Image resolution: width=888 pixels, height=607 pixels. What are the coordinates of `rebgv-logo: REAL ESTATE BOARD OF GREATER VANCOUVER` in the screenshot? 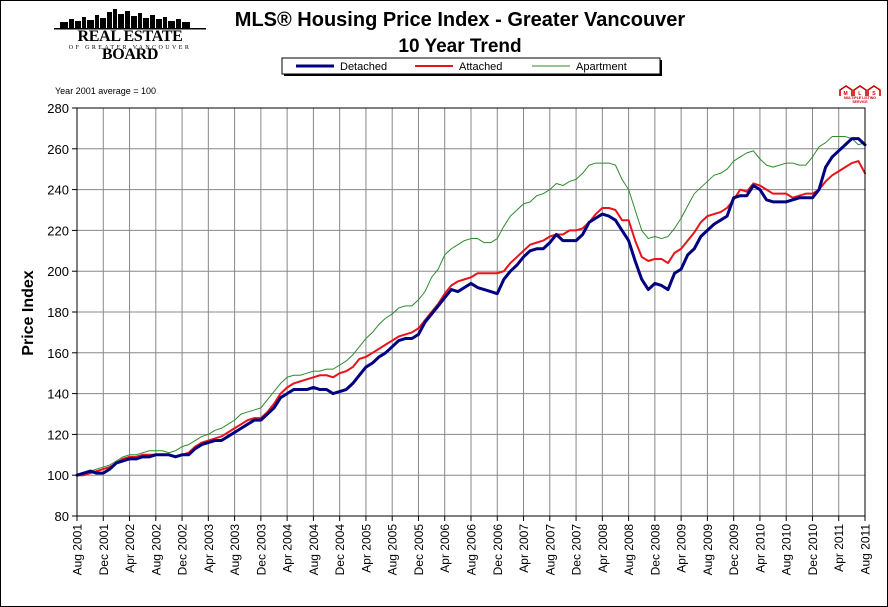 It's located at (130, 35).